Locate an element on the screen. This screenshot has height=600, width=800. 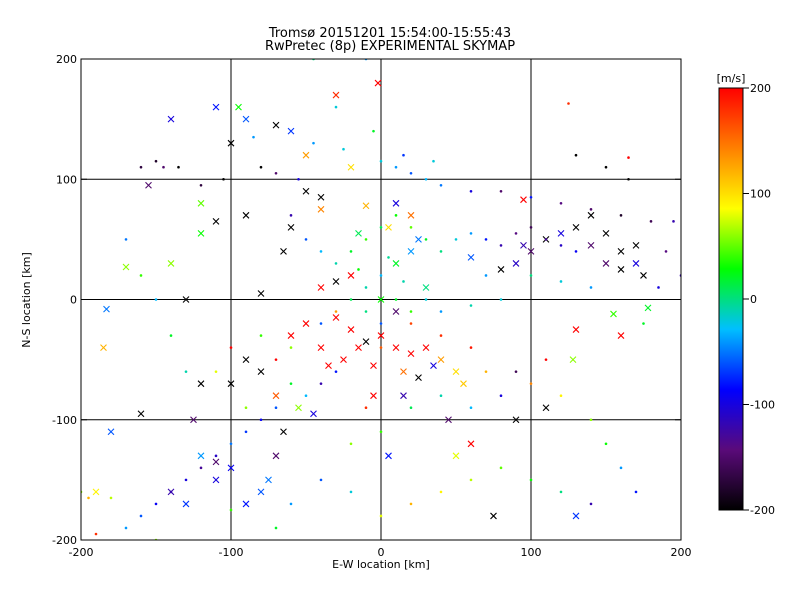
x-tick-label: -100 is located at coordinates (231, 552).